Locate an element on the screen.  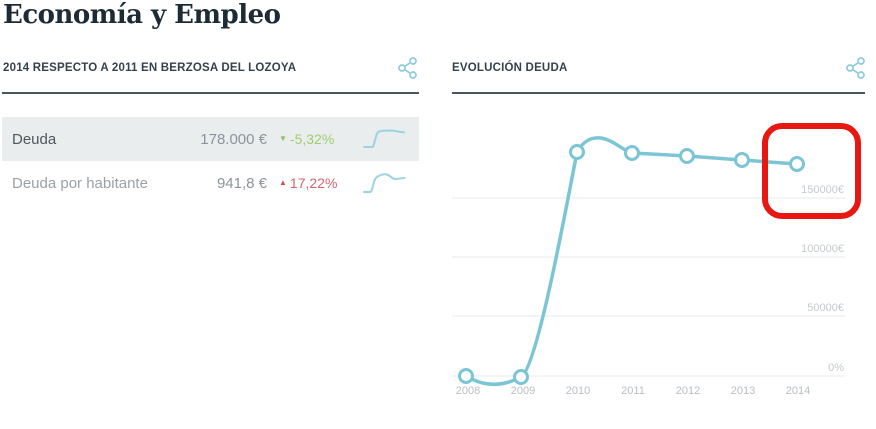
x-tick-2008: 2008 is located at coordinates (468, 391).